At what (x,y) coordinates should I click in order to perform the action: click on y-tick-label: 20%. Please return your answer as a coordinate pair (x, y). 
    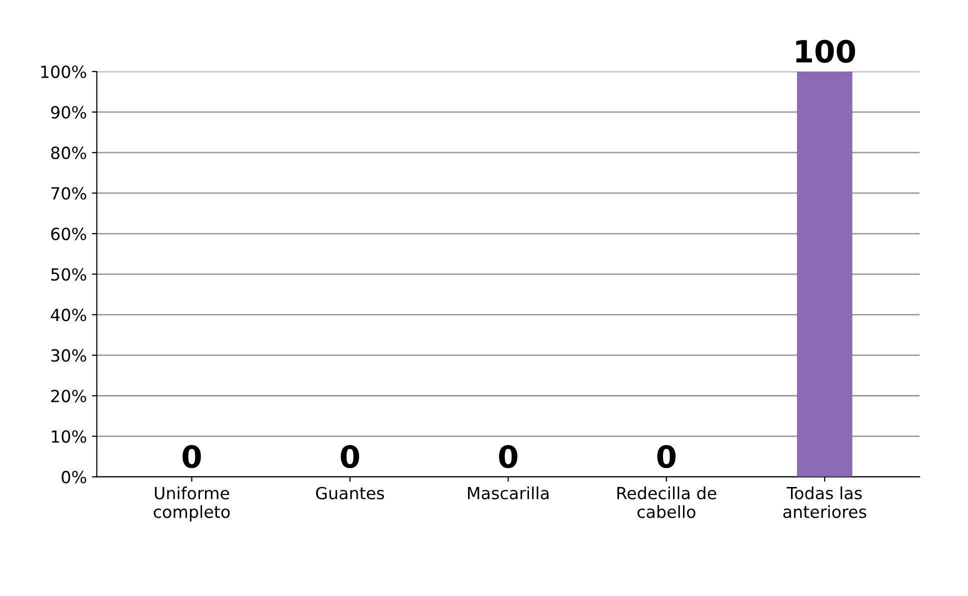
    Looking at the image, I should click on (68, 396).